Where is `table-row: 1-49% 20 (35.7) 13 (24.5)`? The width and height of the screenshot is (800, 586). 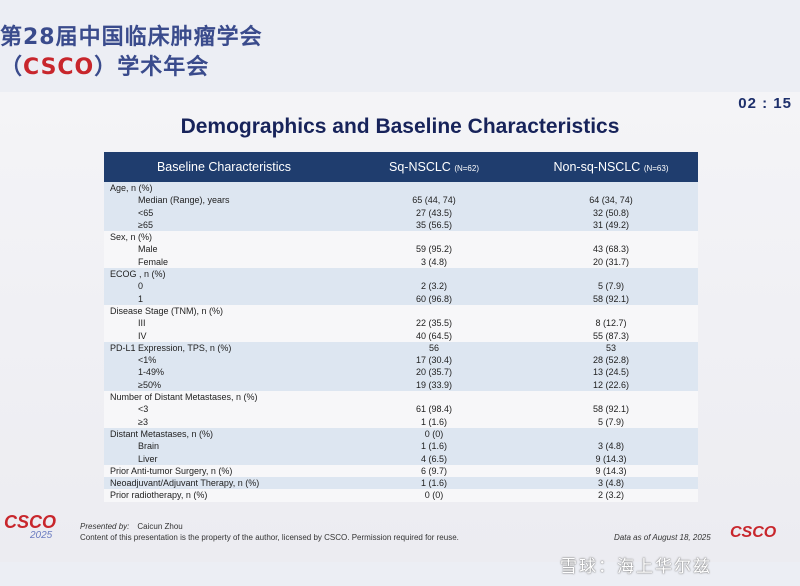
table-row: 1-49% 20 (35.7) 13 (24.5) is located at coordinates (401, 372).